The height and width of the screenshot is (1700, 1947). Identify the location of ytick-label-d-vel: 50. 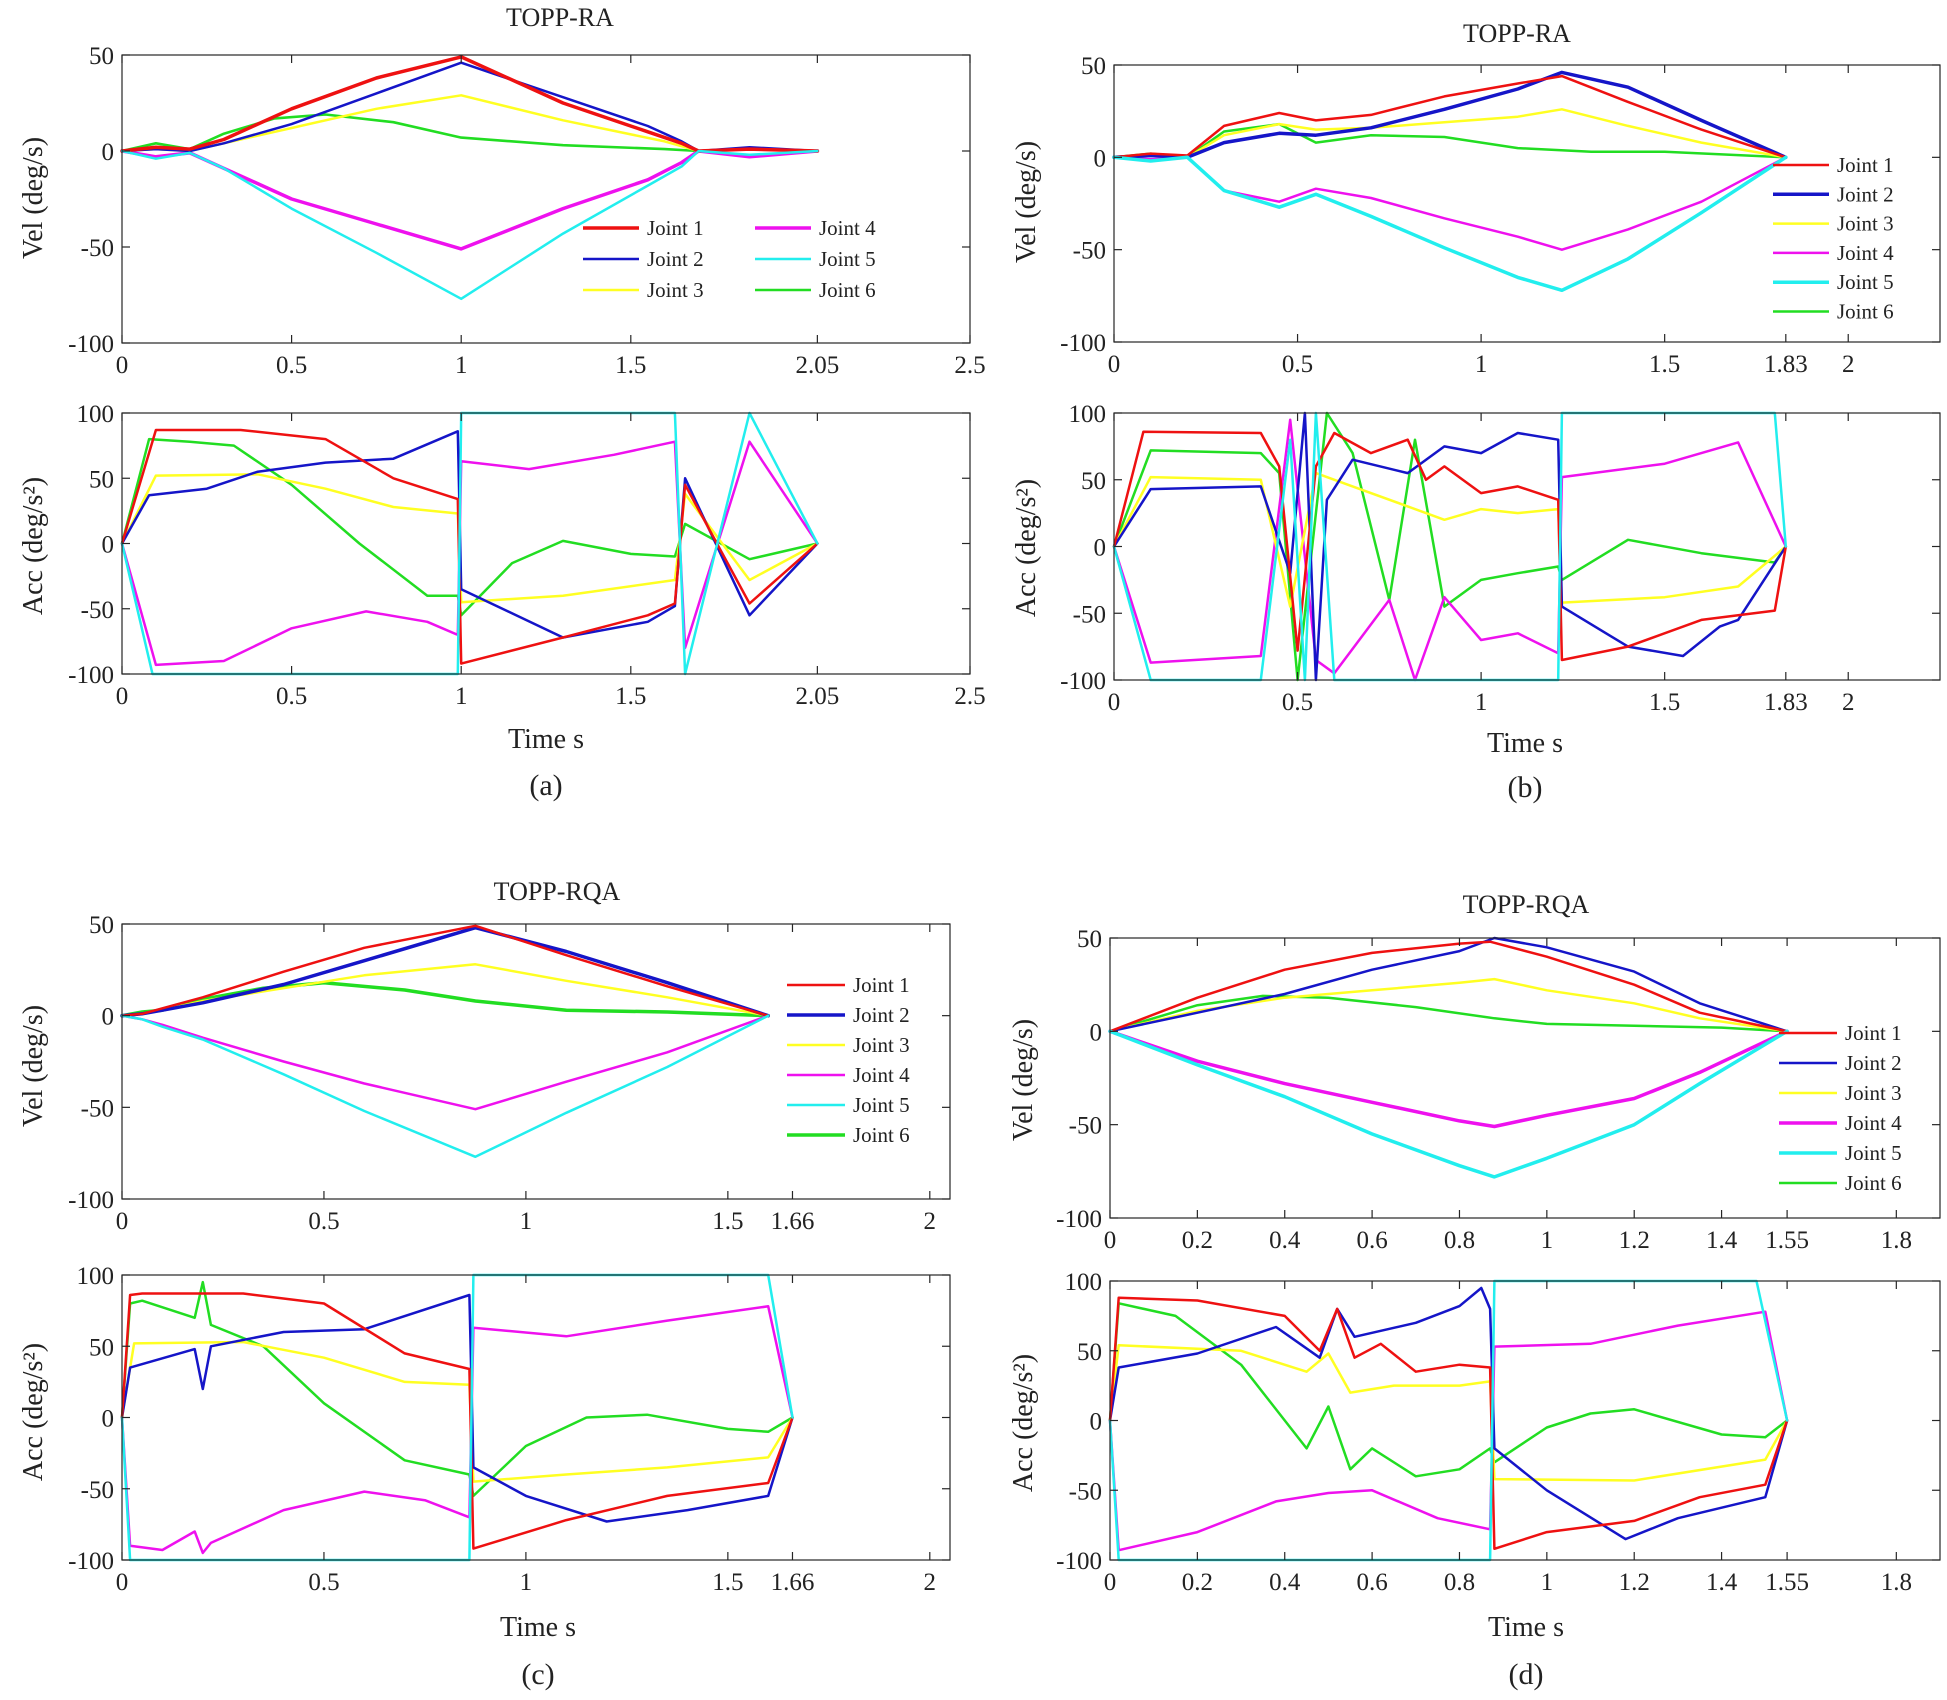
(1089, 939).